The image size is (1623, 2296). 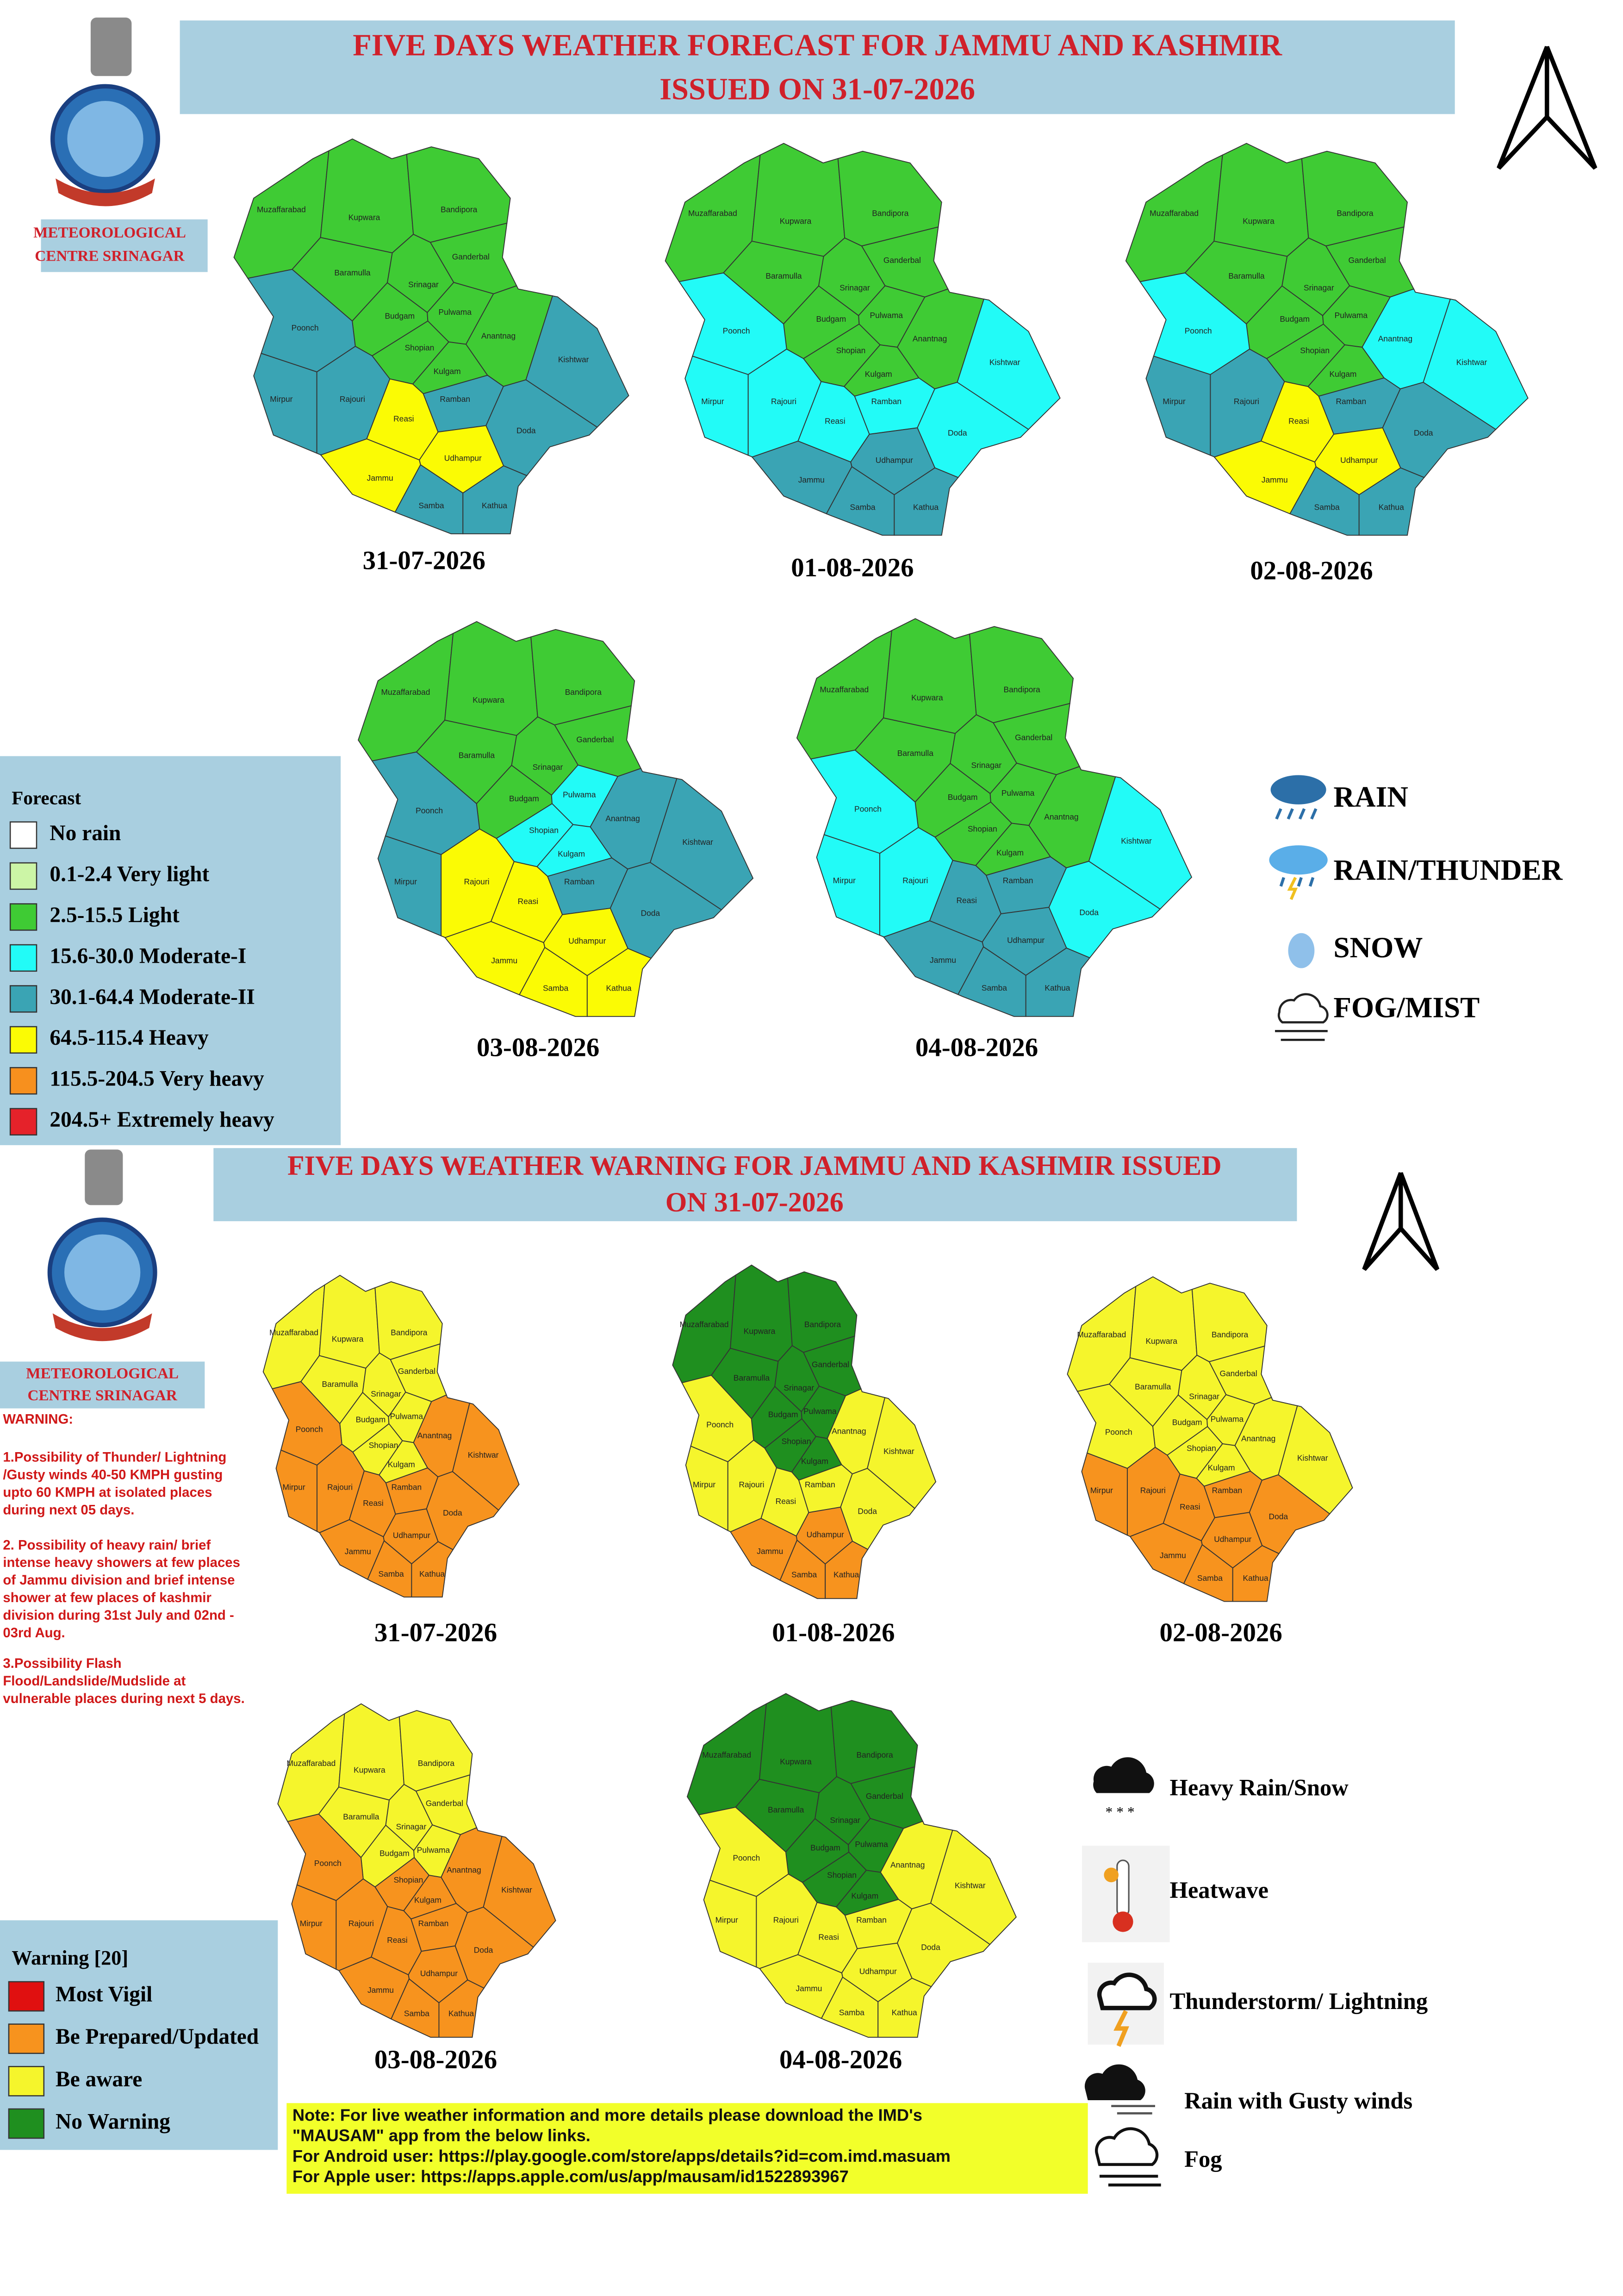 What do you see at coordinates (85, 833) in the screenshot?
I see `legend-label: No rain` at bounding box center [85, 833].